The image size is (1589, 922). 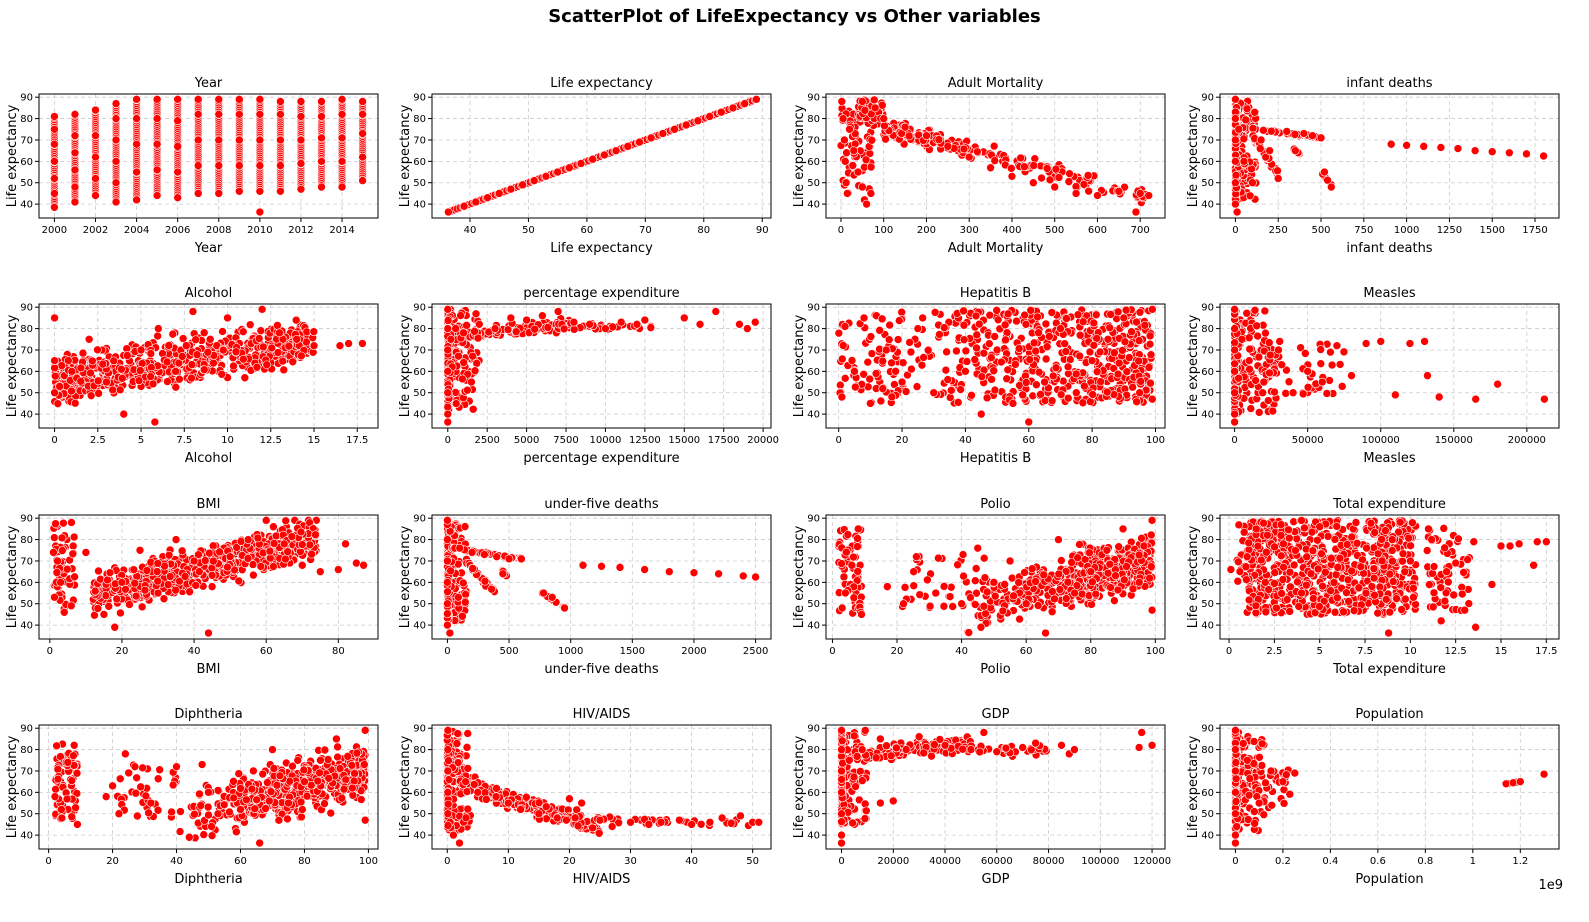 I want to click on x-tick-label: 12500, so click(x=645, y=440).